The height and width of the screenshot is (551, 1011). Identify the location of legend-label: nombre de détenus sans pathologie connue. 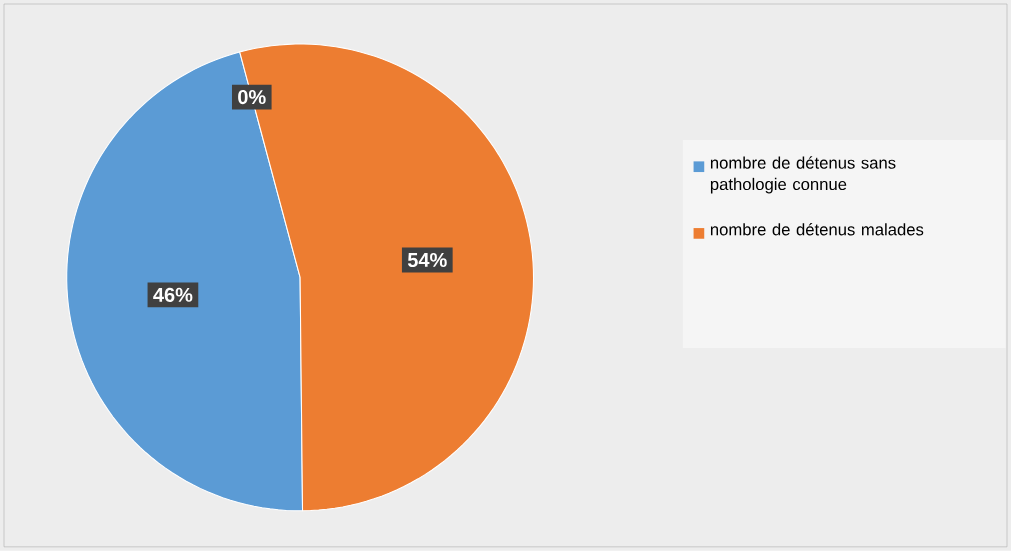
(803, 175).